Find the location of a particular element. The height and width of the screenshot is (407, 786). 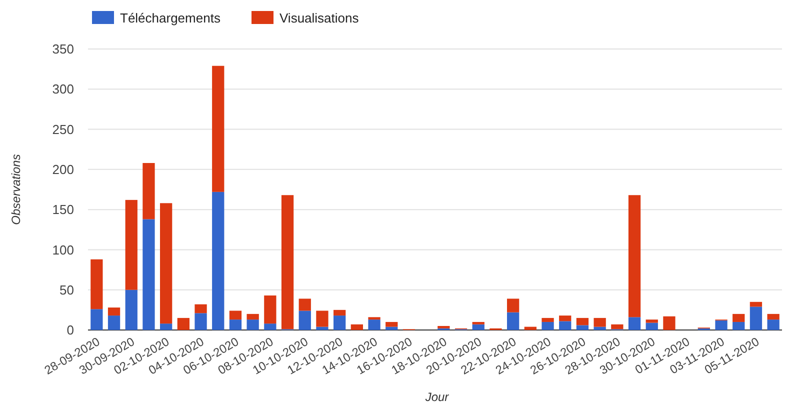

y-tick-label: 200 is located at coordinates (63, 169).